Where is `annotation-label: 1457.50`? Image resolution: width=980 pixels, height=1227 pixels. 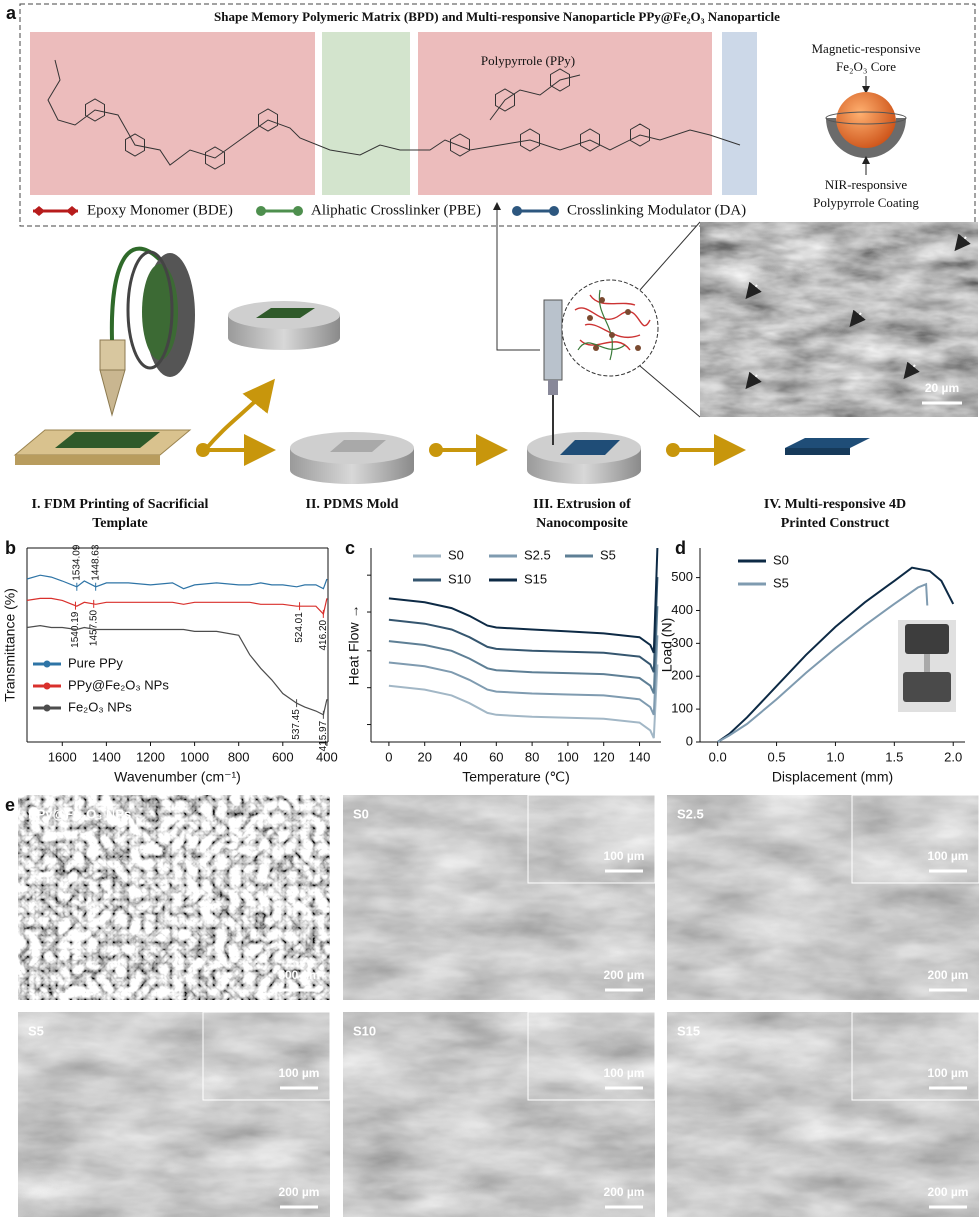
annotation-label: 1457.50 is located at coordinates (93, 627).